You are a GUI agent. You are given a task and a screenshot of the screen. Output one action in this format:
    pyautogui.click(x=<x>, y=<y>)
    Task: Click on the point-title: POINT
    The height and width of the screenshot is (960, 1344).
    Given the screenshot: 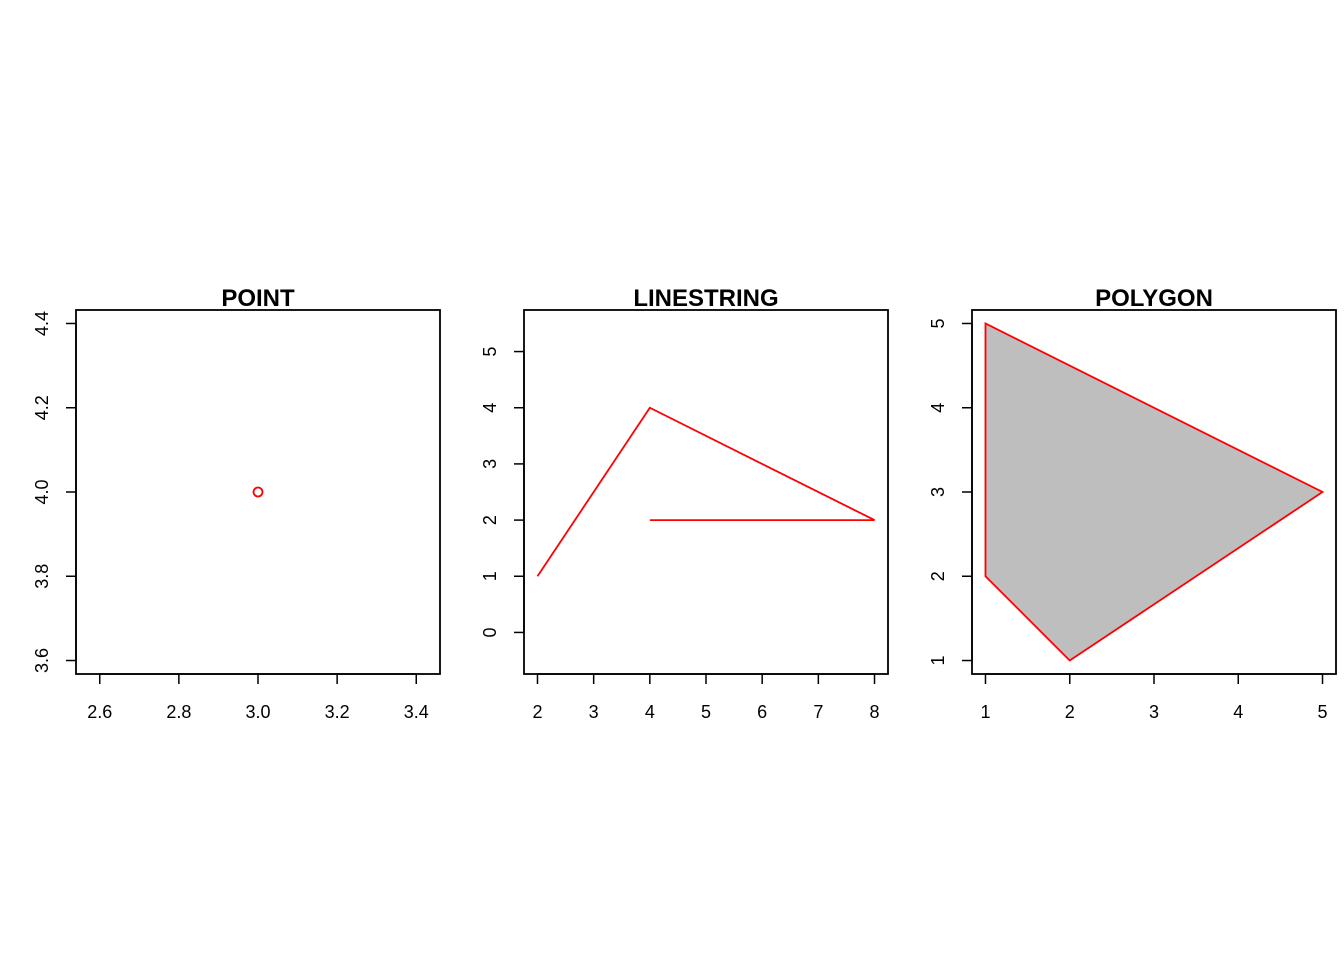 What is the action you would take?
    pyautogui.click(x=258, y=298)
    